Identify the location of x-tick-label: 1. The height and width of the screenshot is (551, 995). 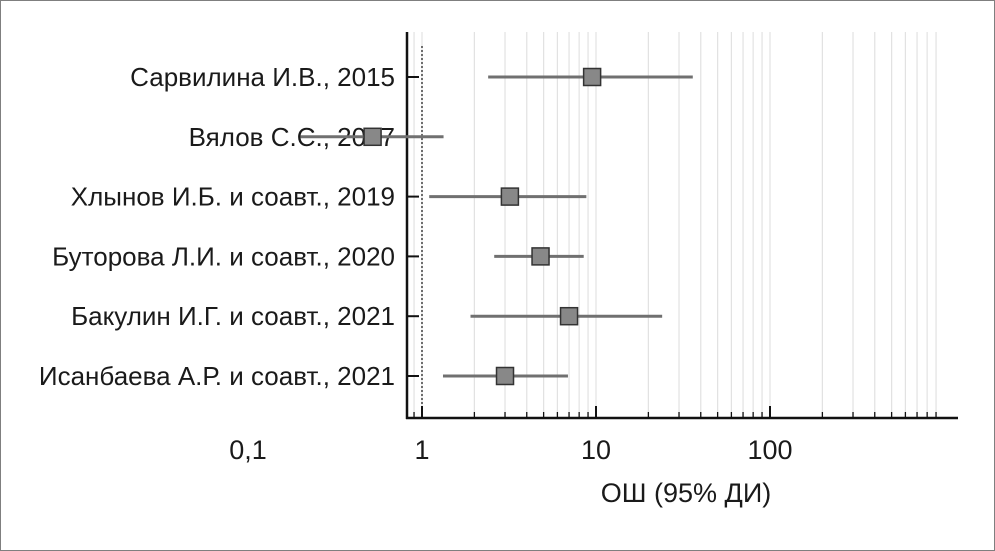
(421, 450).